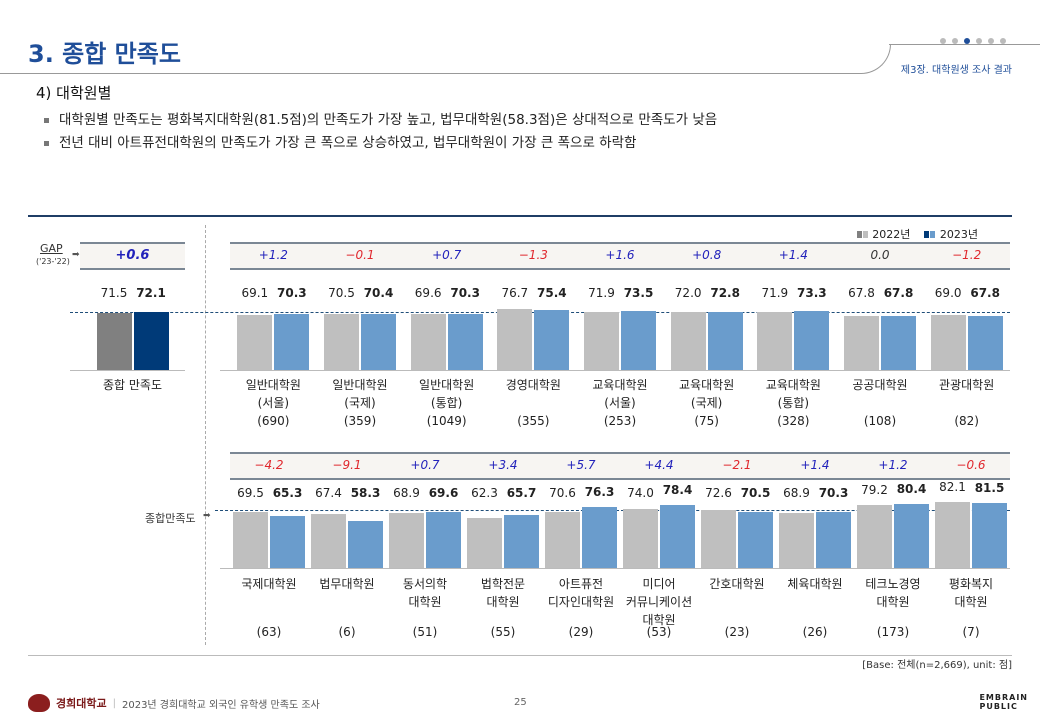 Image resolution: width=1040 pixels, height=720 pixels. Describe the element at coordinates (207, 516) in the screenshot. I see `arrow-icon: ➡` at that location.